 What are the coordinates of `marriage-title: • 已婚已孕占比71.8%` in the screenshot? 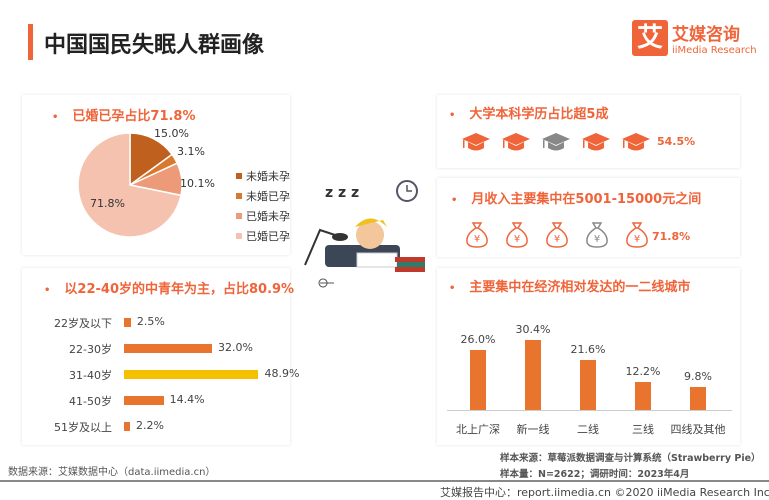 It's located at (124, 116).